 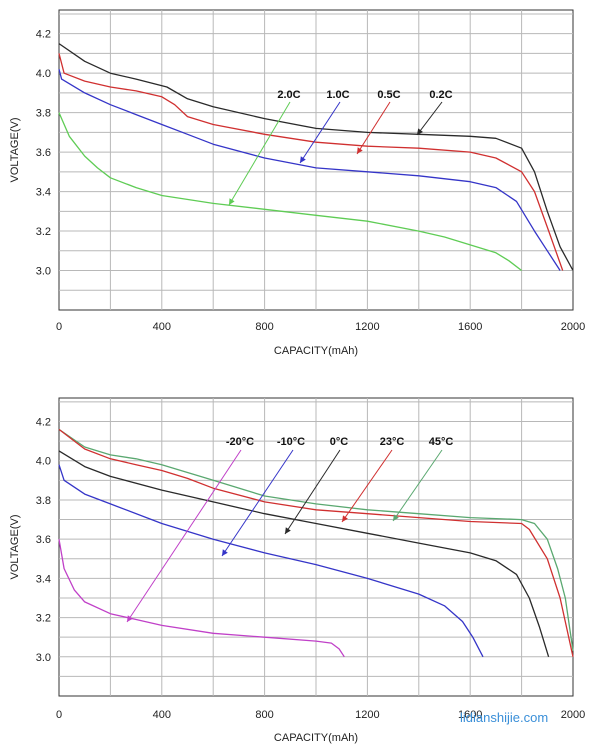 What do you see at coordinates (257, 503) in the screenshot?
I see `annotation-arrow-minus10c` at bounding box center [257, 503].